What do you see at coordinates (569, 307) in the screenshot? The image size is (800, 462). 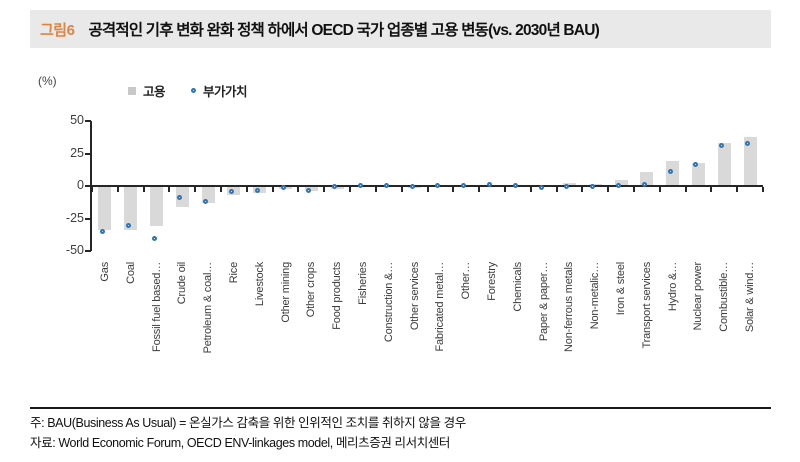 I see `x-category-label: Non-ferrous metals` at bounding box center [569, 307].